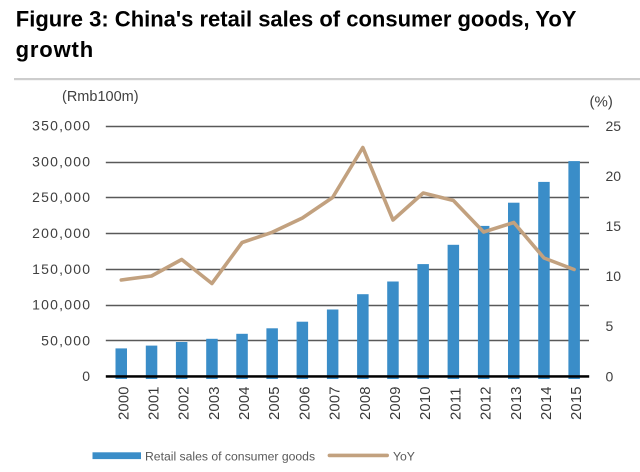 This screenshot has width=640, height=472. I want to click on svg-text: Retail sales of consumer goods, so click(230, 457).